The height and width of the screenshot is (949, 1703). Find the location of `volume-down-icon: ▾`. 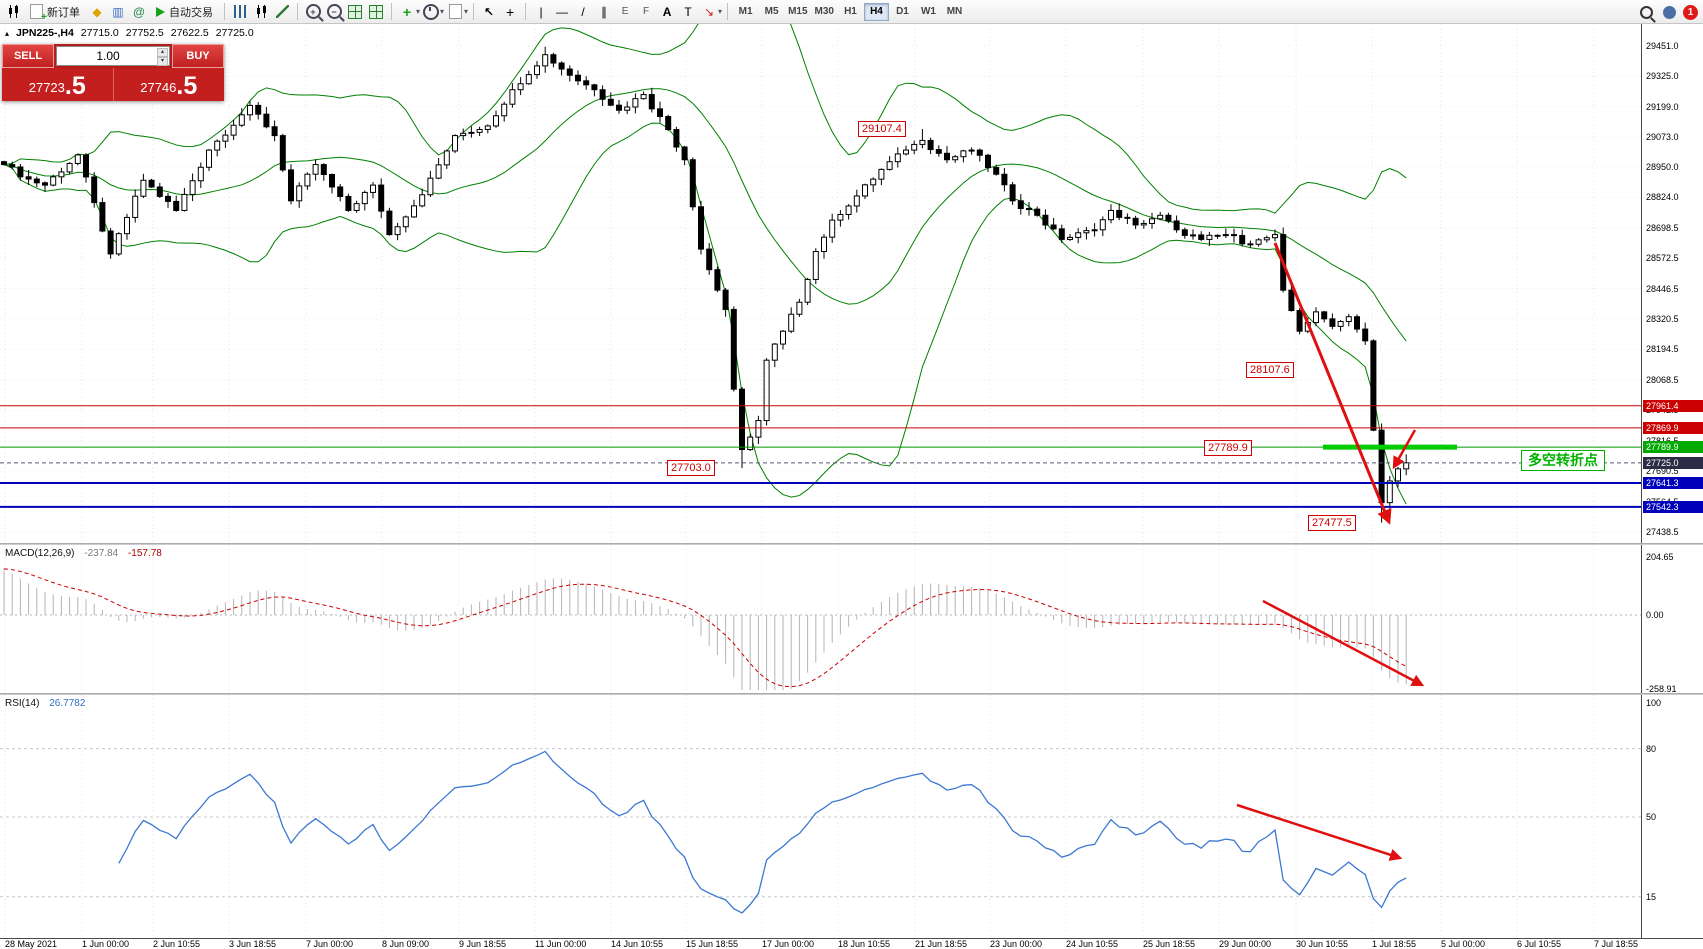

volume-down-icon: ▾ is located at coordinates (162, 61).